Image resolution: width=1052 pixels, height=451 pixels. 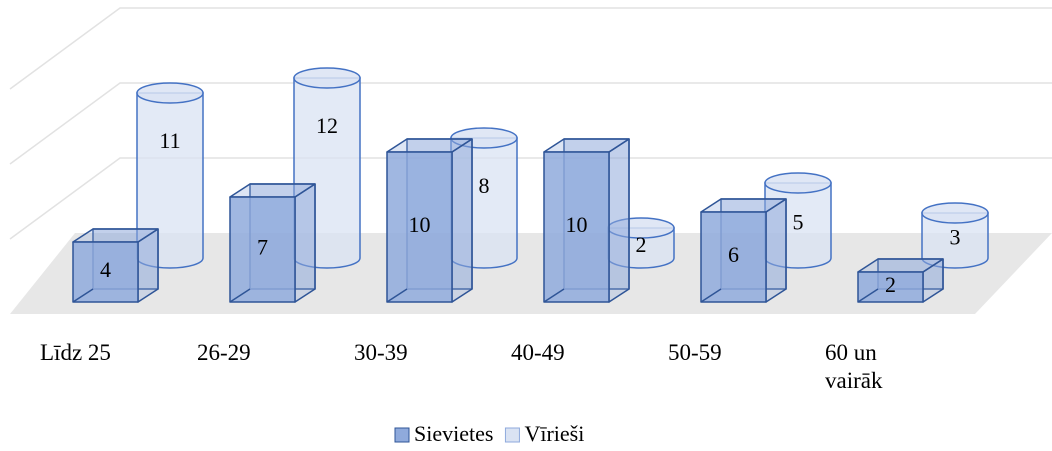 I want to click on x-tick-label: 26-29, so click(x=224, y=352).